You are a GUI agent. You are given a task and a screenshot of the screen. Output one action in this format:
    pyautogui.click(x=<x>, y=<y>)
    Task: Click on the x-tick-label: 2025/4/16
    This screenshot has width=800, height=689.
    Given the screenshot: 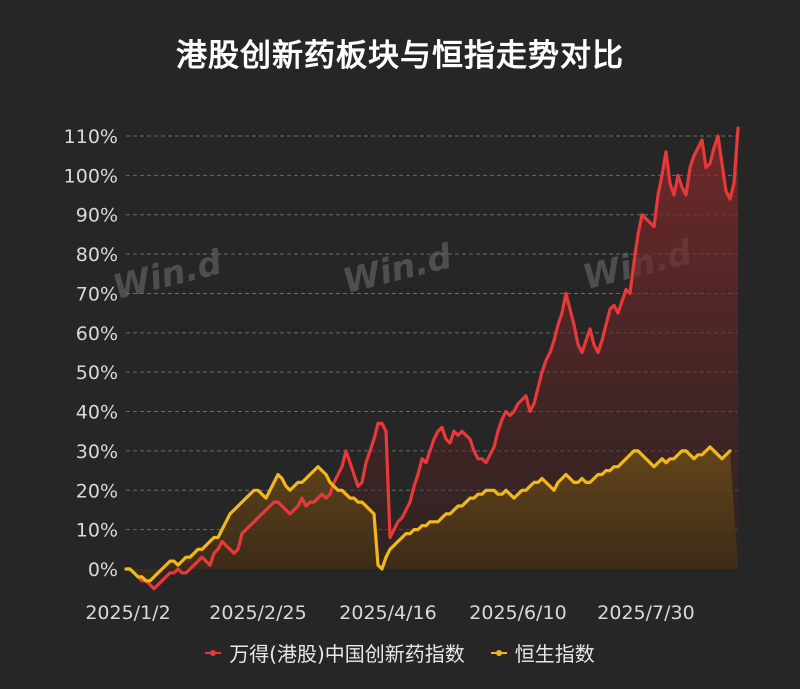 What is the action you would take?
    pyautogui.click(x=387, y=613)
    